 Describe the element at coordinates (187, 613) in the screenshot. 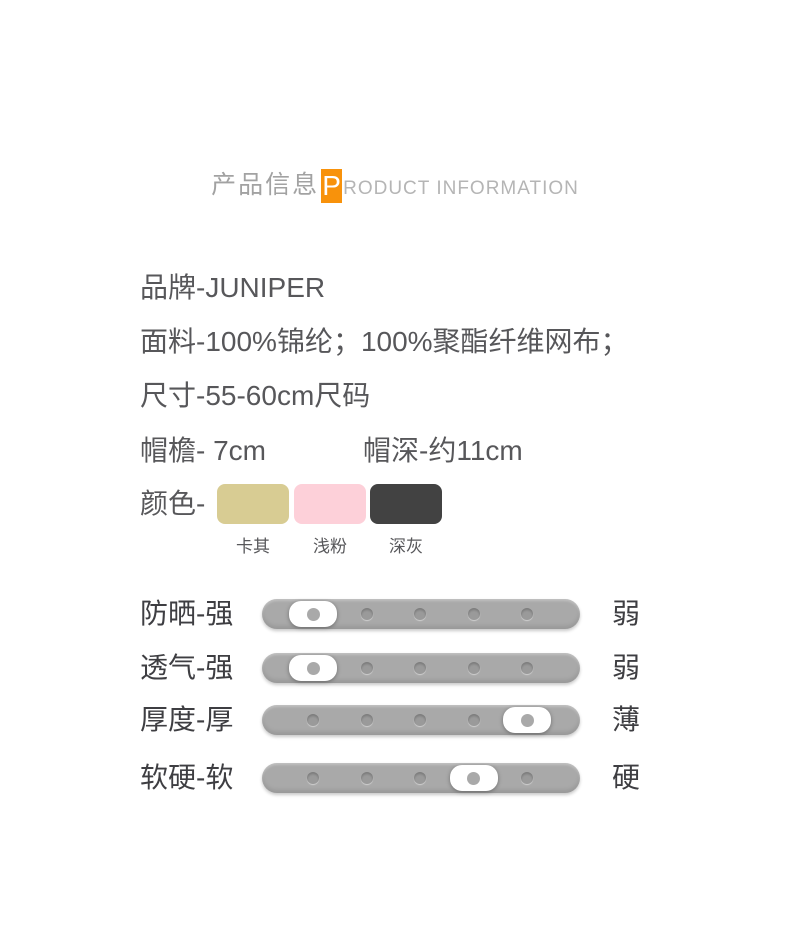

I see `slider-left-label: 防晒-强` at that location.